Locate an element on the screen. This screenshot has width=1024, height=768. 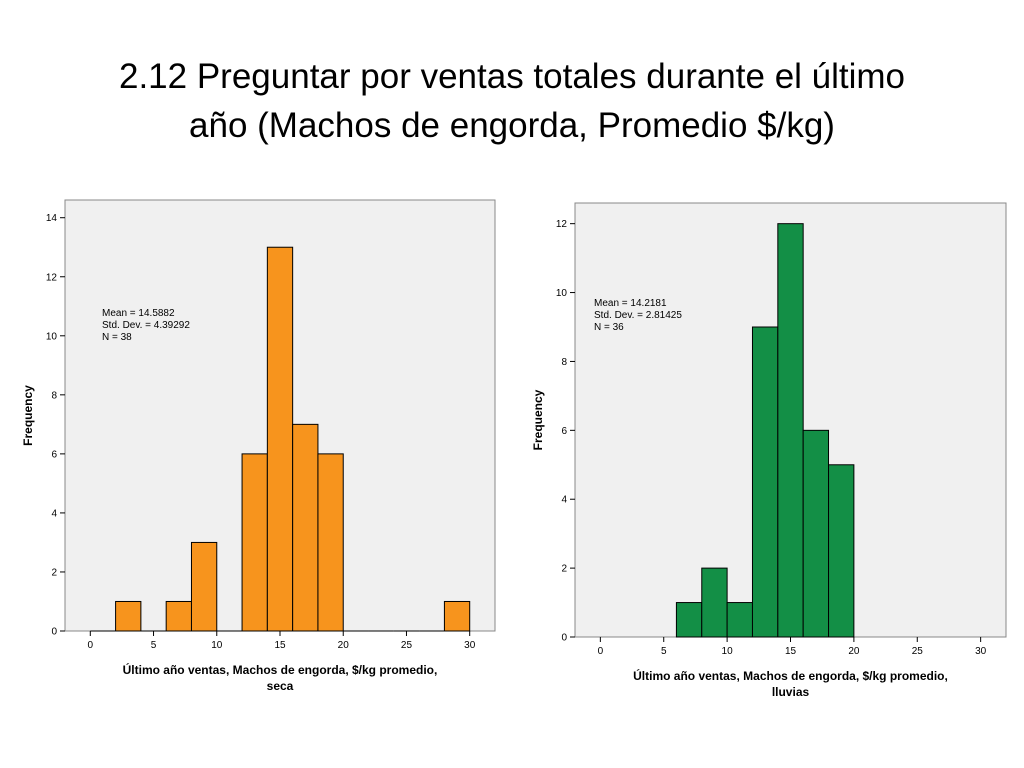
chart-0-ytick-label-7: 14 is located at coordinates (52, 218).